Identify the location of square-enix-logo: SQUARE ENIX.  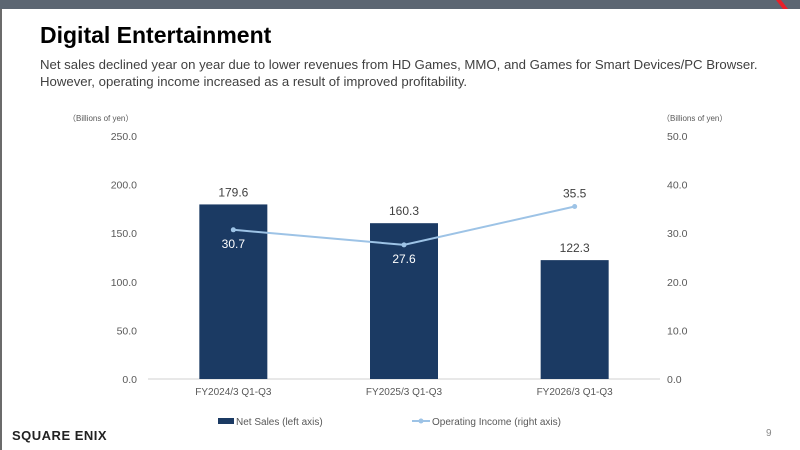
(60, 435).